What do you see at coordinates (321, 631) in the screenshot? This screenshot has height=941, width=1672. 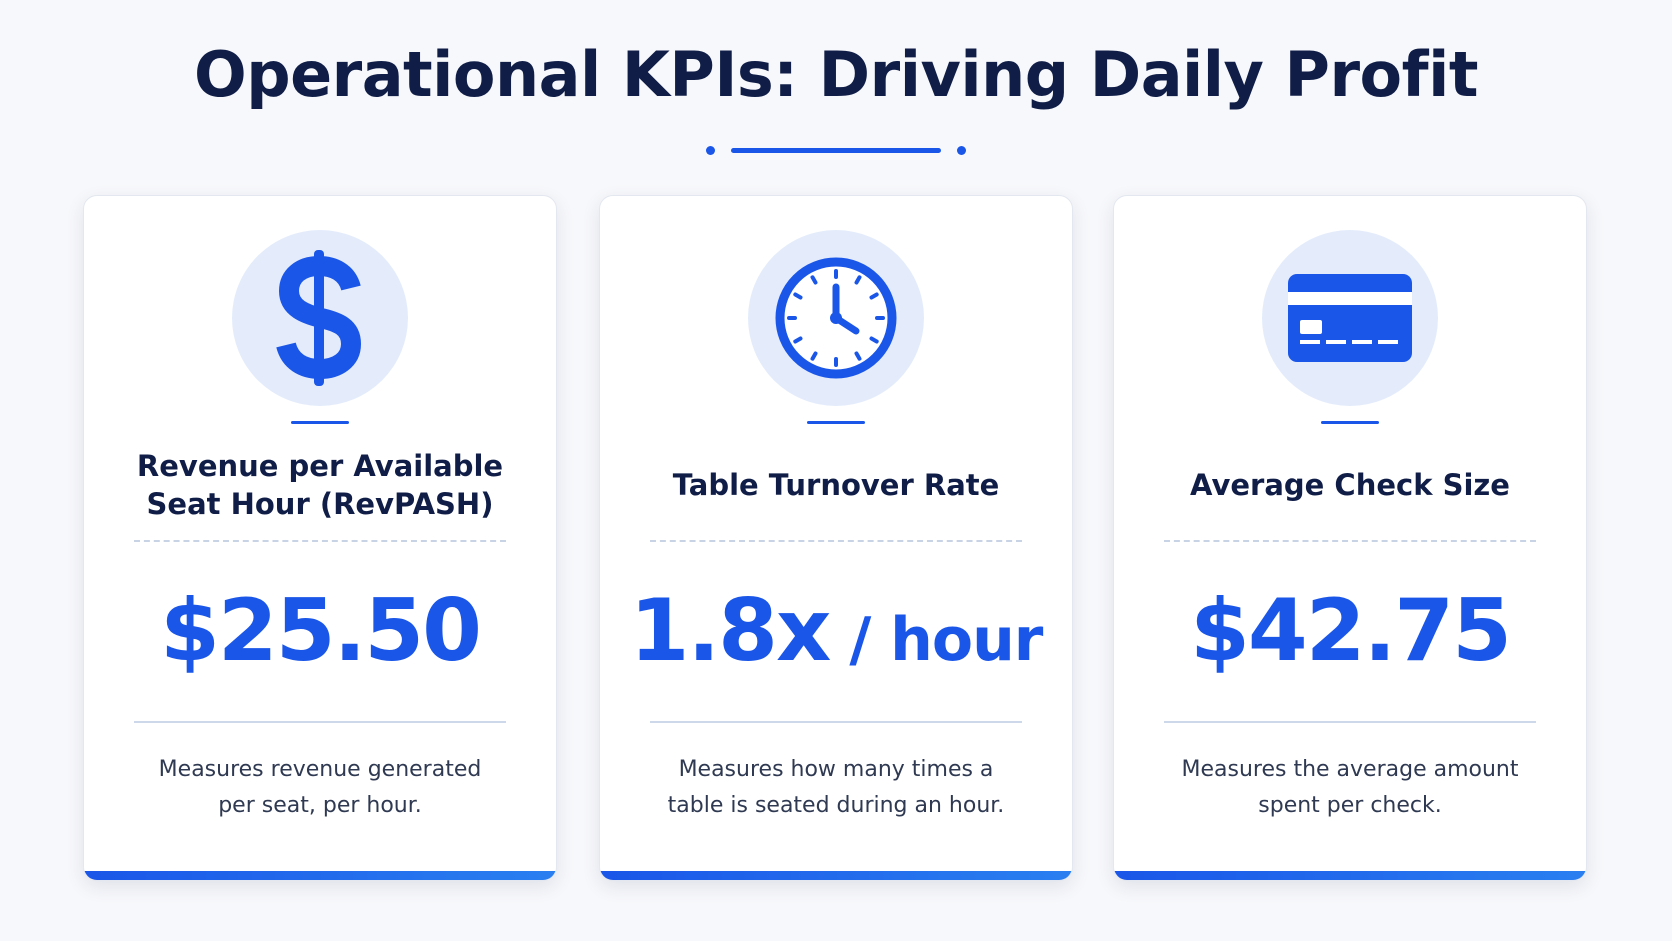 I see `metric-value-number: $25.50` at bounding box center [321, 631].